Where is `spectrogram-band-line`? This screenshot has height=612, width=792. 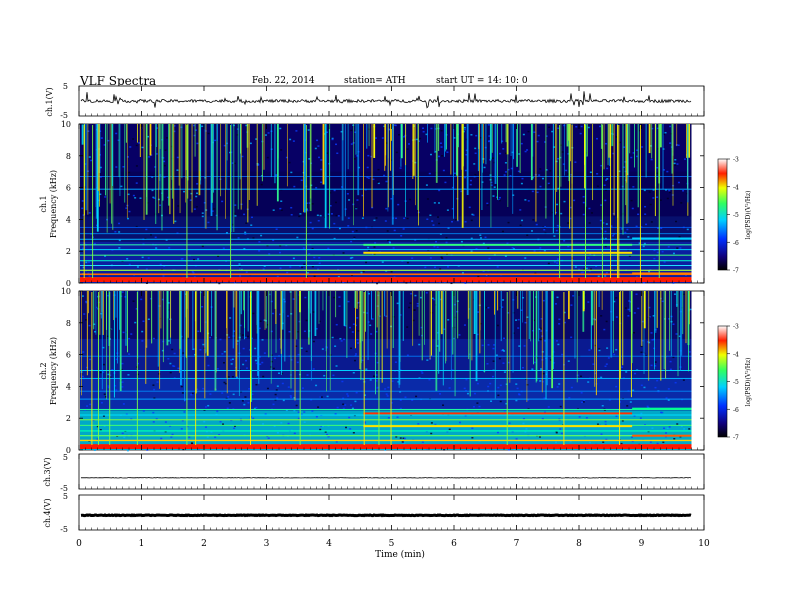 spectrogram-band-line is located at coordinates (386, 250).